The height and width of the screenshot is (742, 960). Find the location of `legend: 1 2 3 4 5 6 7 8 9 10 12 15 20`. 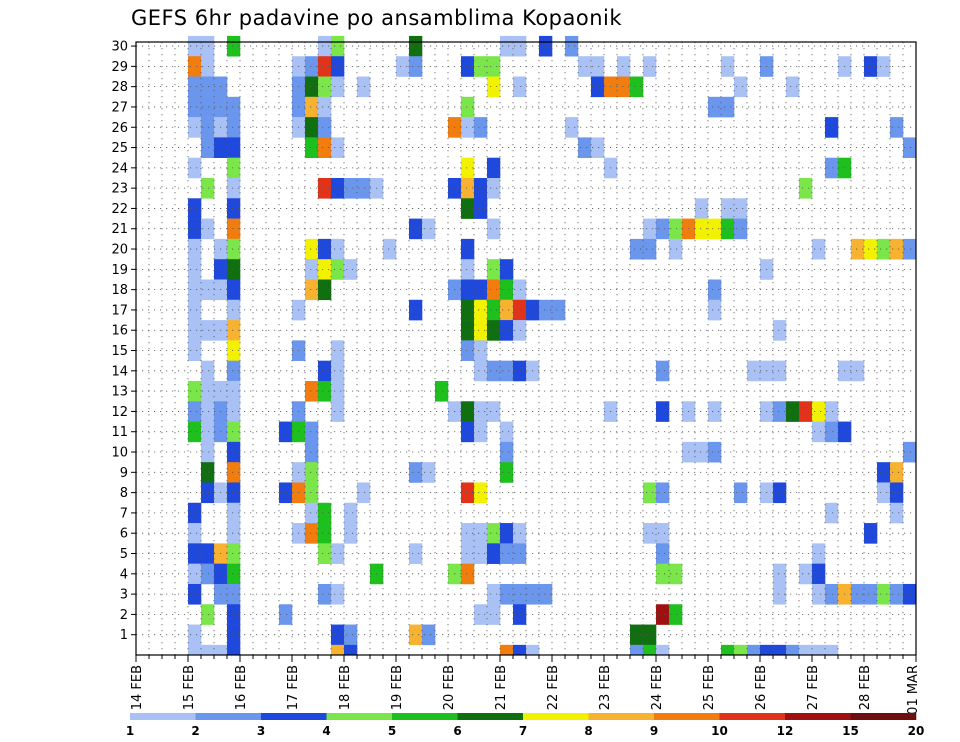

legend: 1 2 3 4 5 6 7 8 9 10 12 15 20 is located at coordinates (525, 725).